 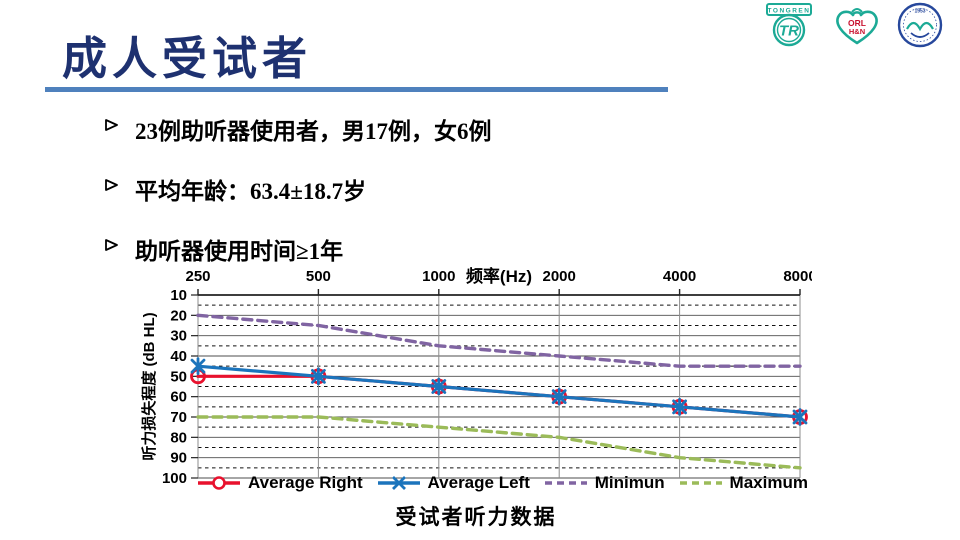 I want to click on legend-item-minimun: Minimun, so click(x=604, y=483).